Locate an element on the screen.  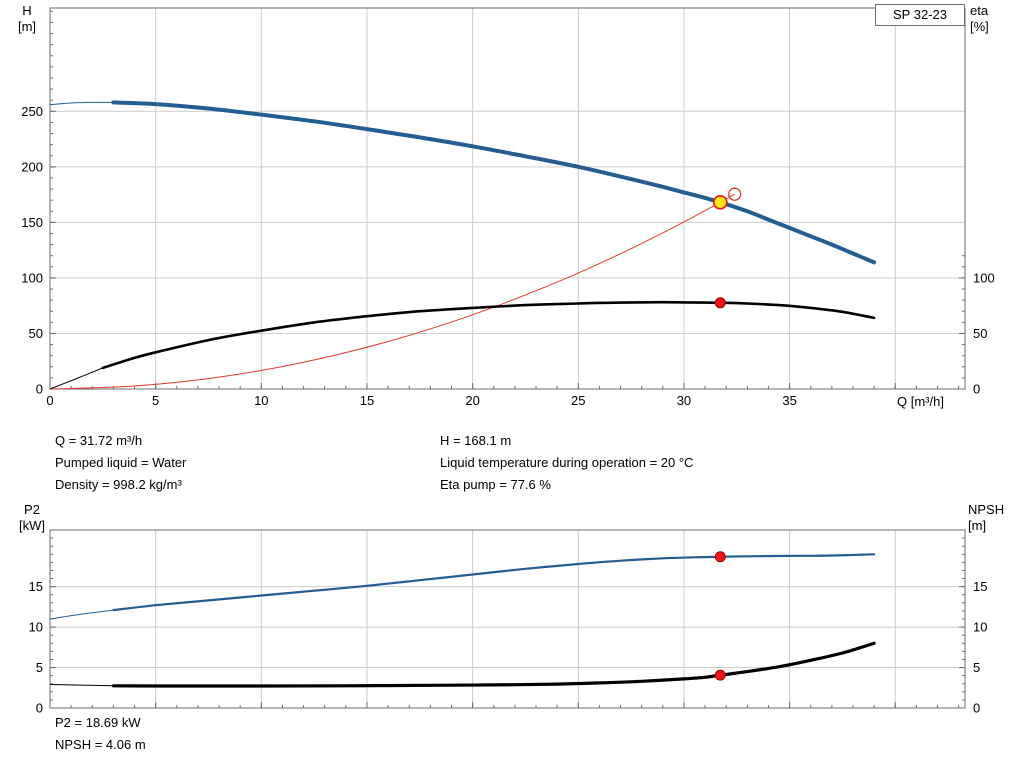
info-liquid: Pumped liquid = Water is located at coordinates (121, 462).